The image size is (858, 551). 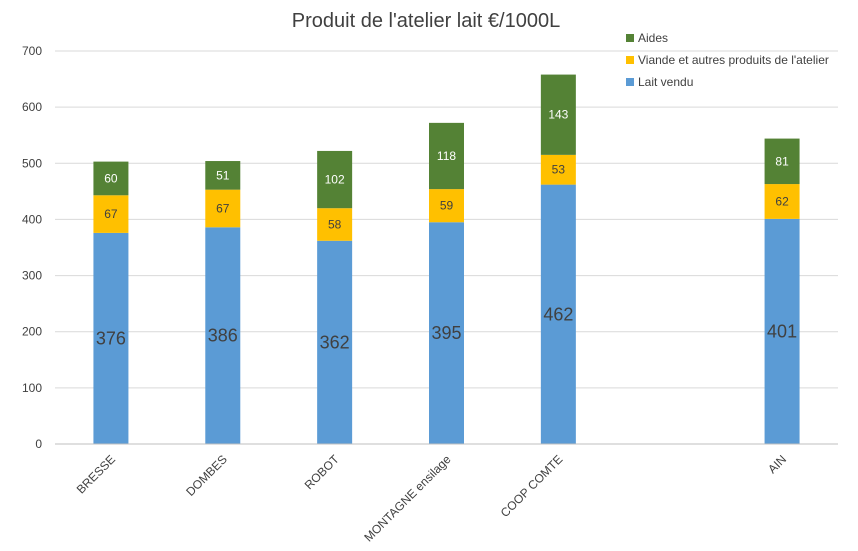 I want to click on y-tick-label: 500, so click(x=32, y=163).